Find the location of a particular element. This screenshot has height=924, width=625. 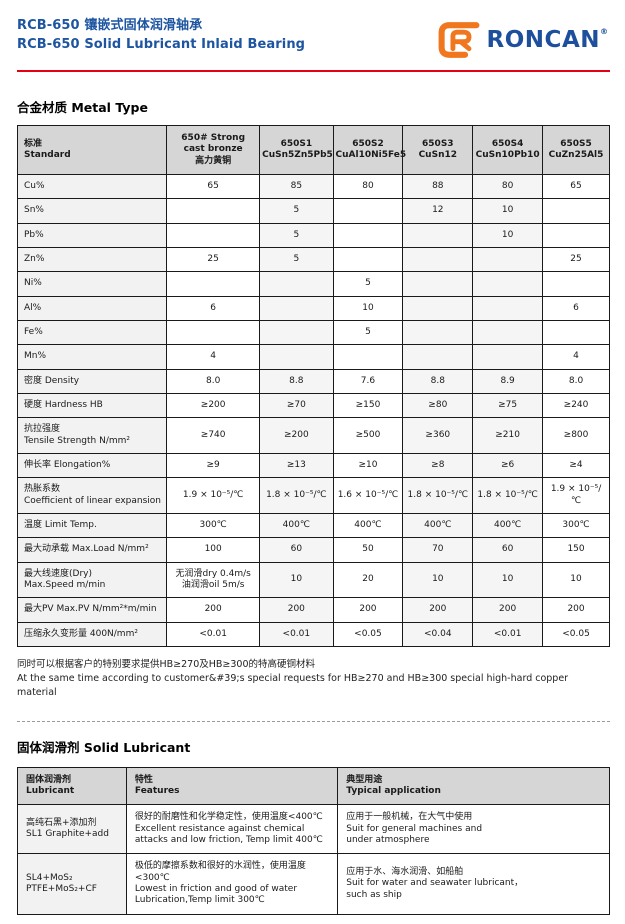

document-title-zh: RCB-650 镶嵌式固体润滑轴承 is located at coordinates (110, 25).